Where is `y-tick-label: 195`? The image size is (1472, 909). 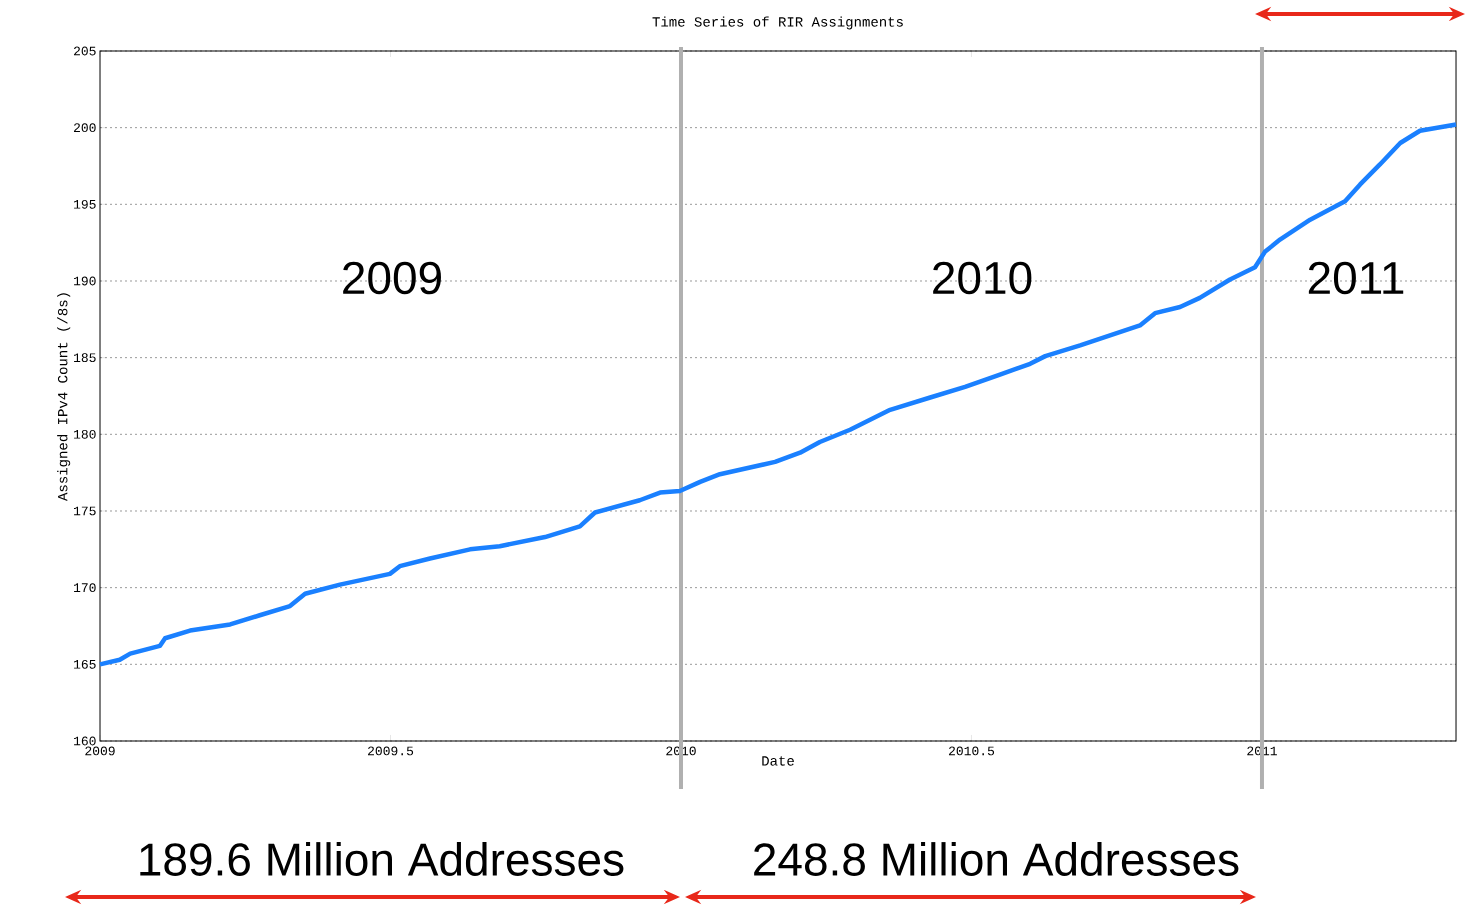
y-tick-label: 195 is located at coordinates (85, 204).